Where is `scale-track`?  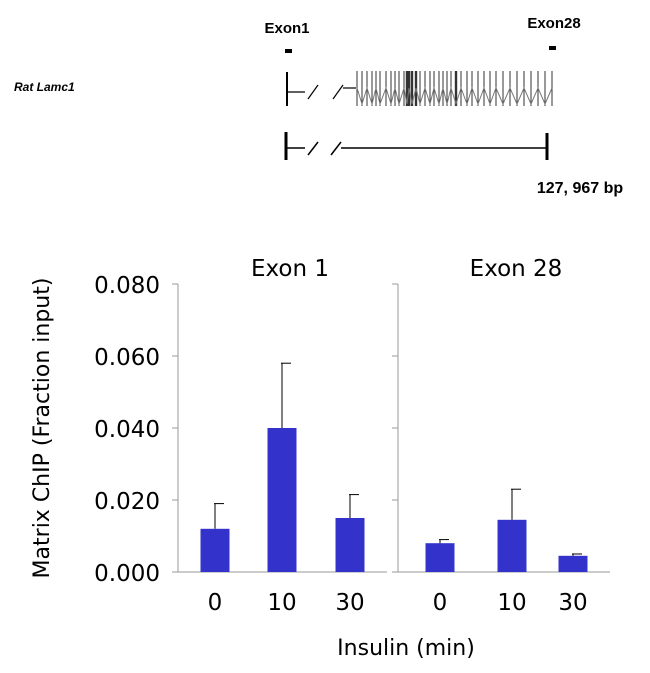
scale-track is located at coordinates (416, 146).